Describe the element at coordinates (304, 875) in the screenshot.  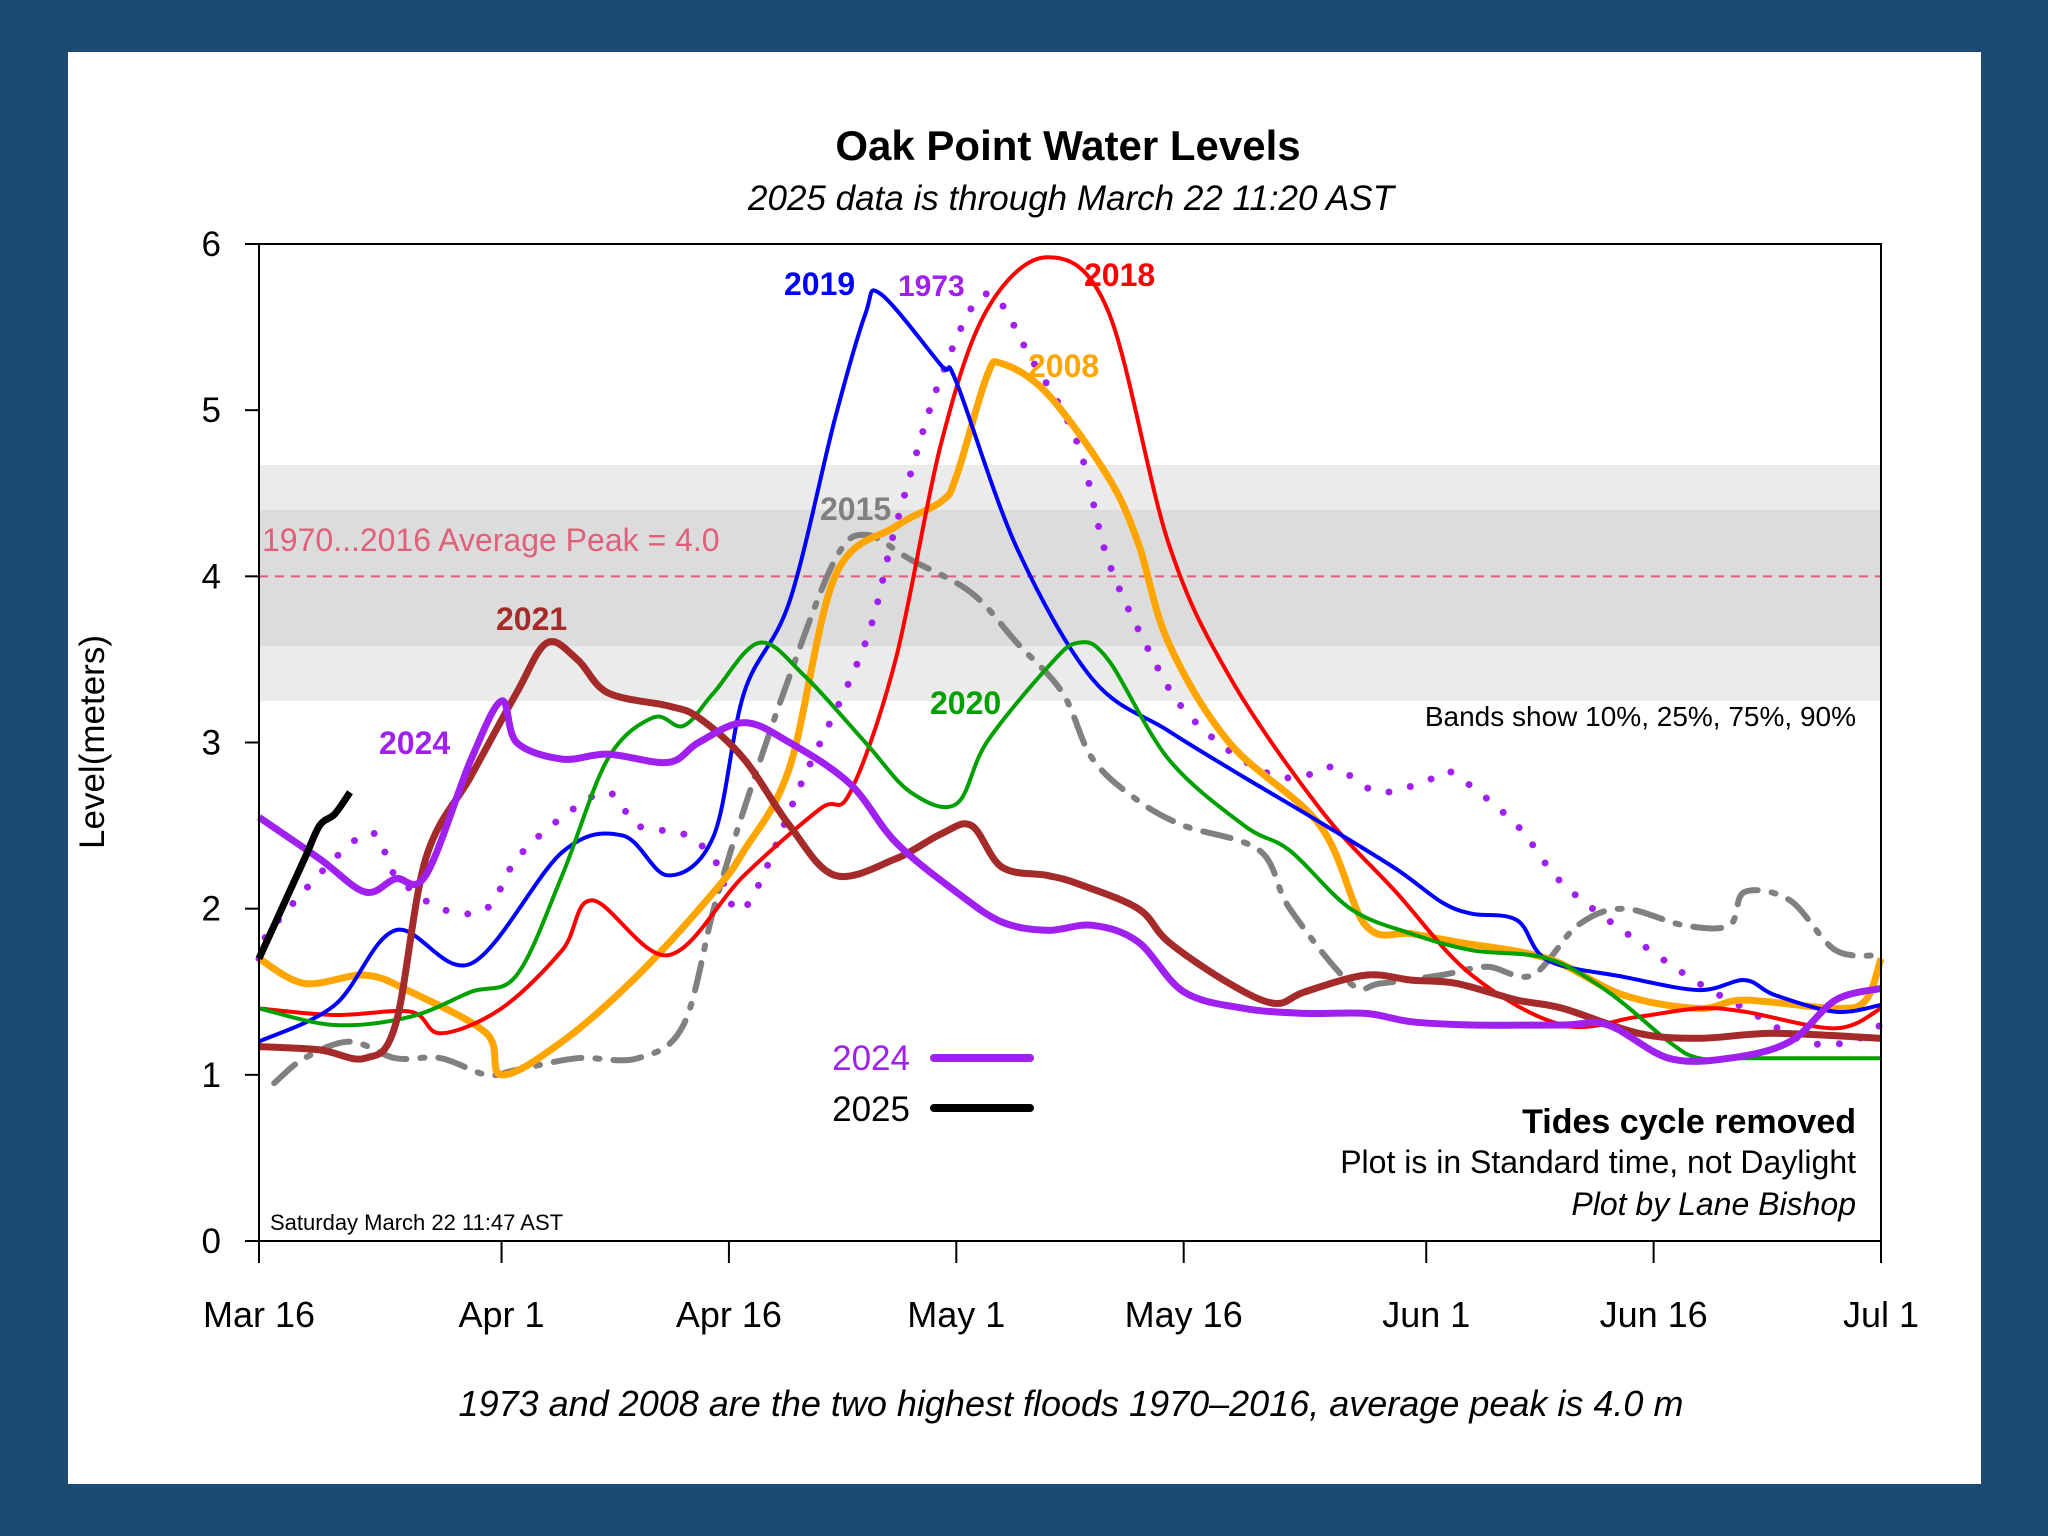
I see `series-line-2025` at that location.